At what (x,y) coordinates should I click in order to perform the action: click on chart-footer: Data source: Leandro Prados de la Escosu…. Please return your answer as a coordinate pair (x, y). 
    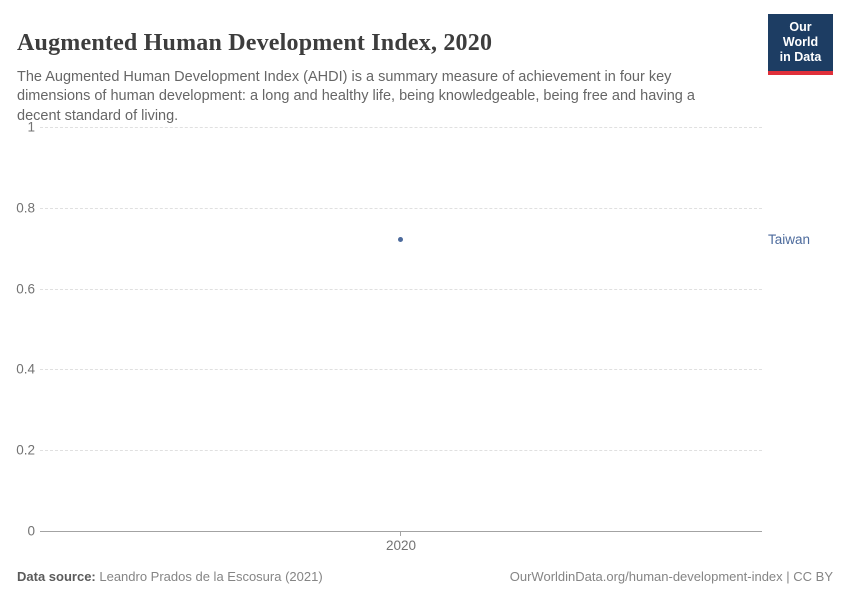
    Looking at the image, I should click on (425, 576).